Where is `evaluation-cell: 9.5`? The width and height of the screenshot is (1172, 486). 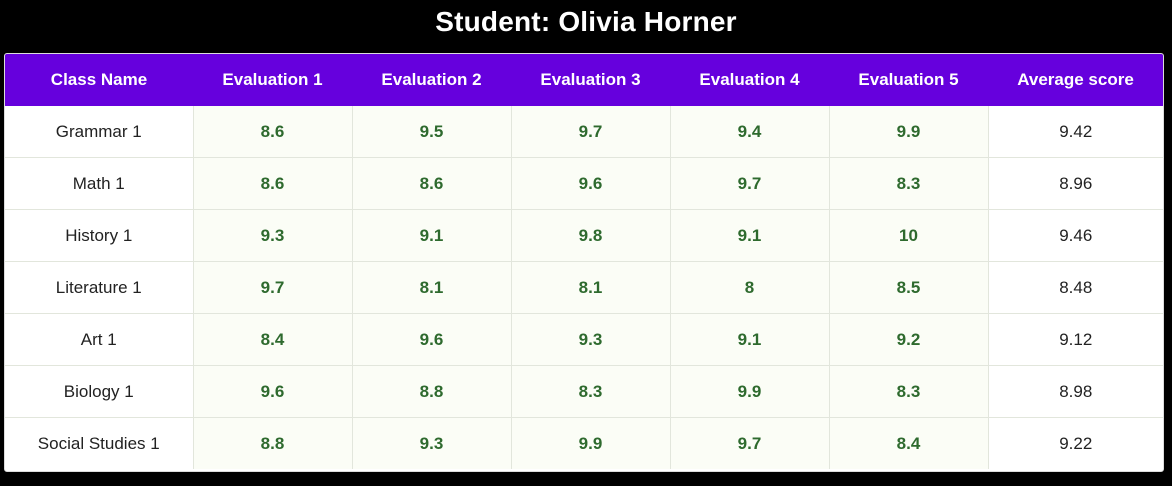 evaluation-cell: 9.5 is located at coordinates (432, 132).